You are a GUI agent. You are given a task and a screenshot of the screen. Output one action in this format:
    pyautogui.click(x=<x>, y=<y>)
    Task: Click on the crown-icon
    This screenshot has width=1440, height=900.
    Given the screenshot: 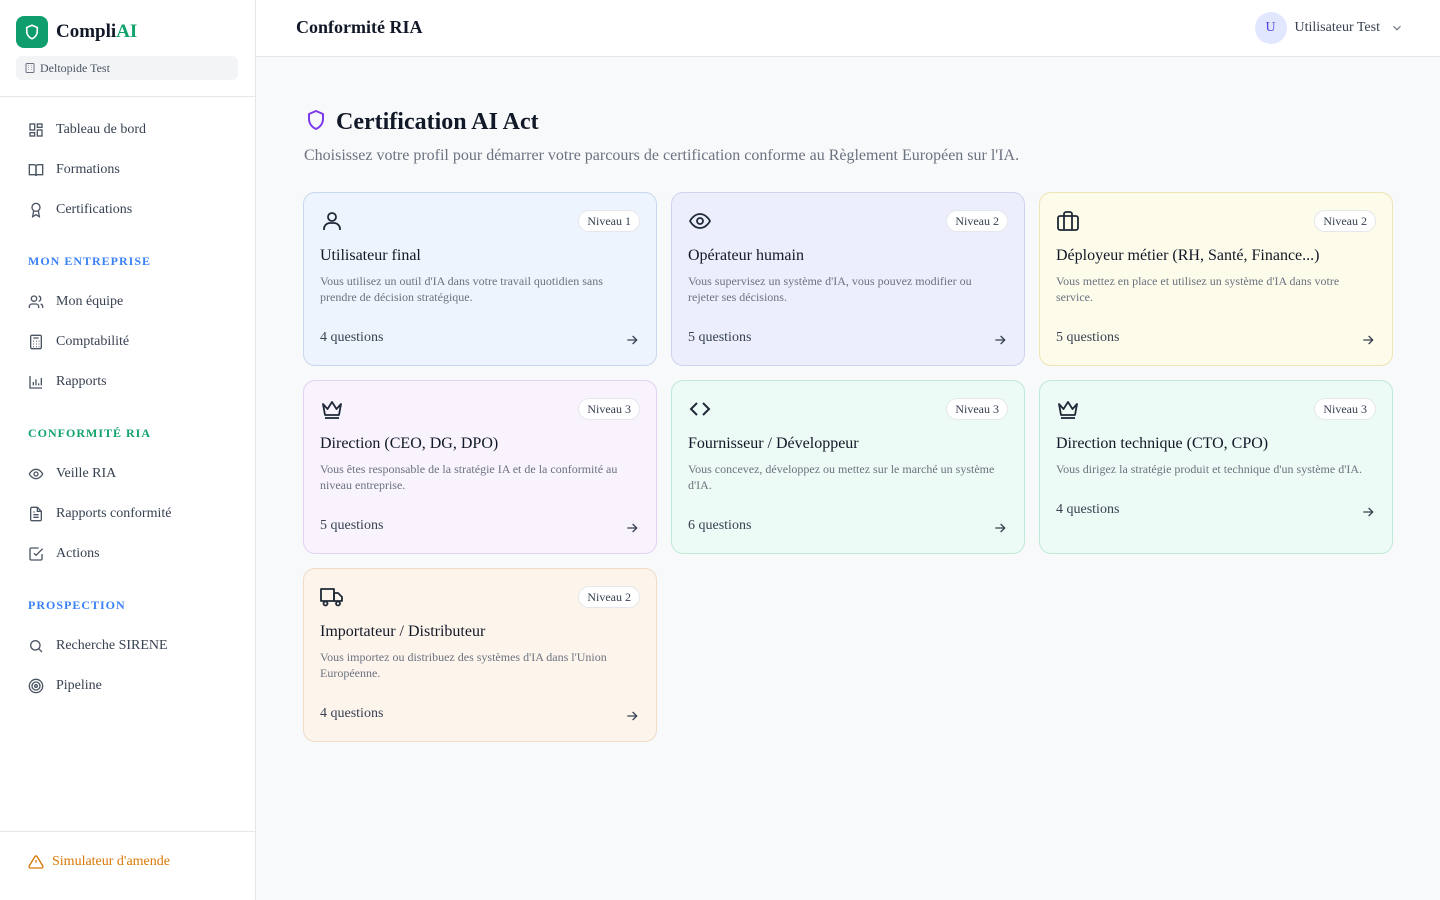 What is the action you would take?
    pyautogui.click(x=1068, y=409)
    